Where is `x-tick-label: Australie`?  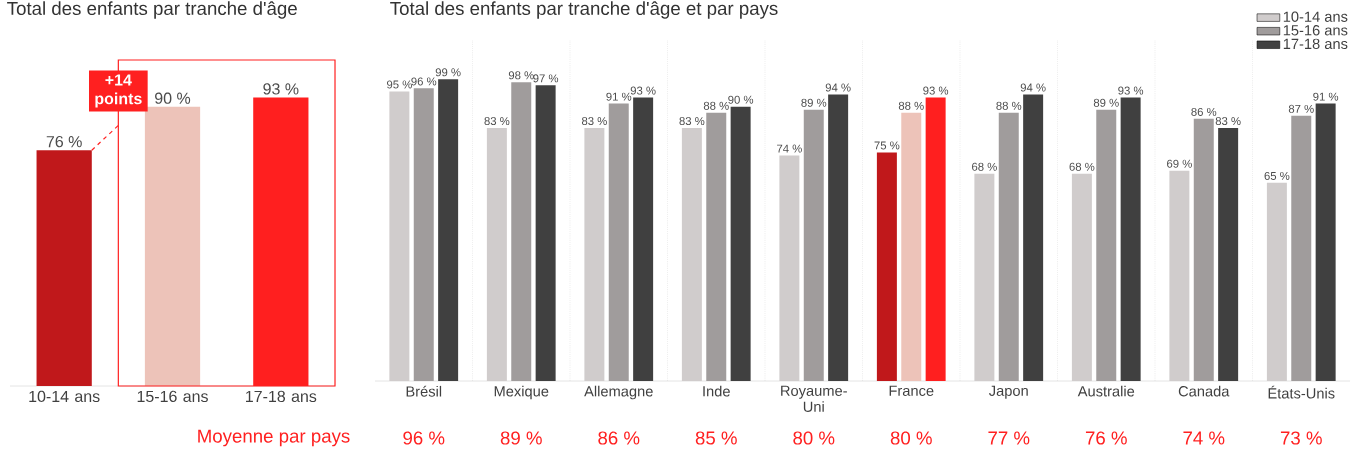
x-tick-label: Australie is located at coordinates (1106, 391).